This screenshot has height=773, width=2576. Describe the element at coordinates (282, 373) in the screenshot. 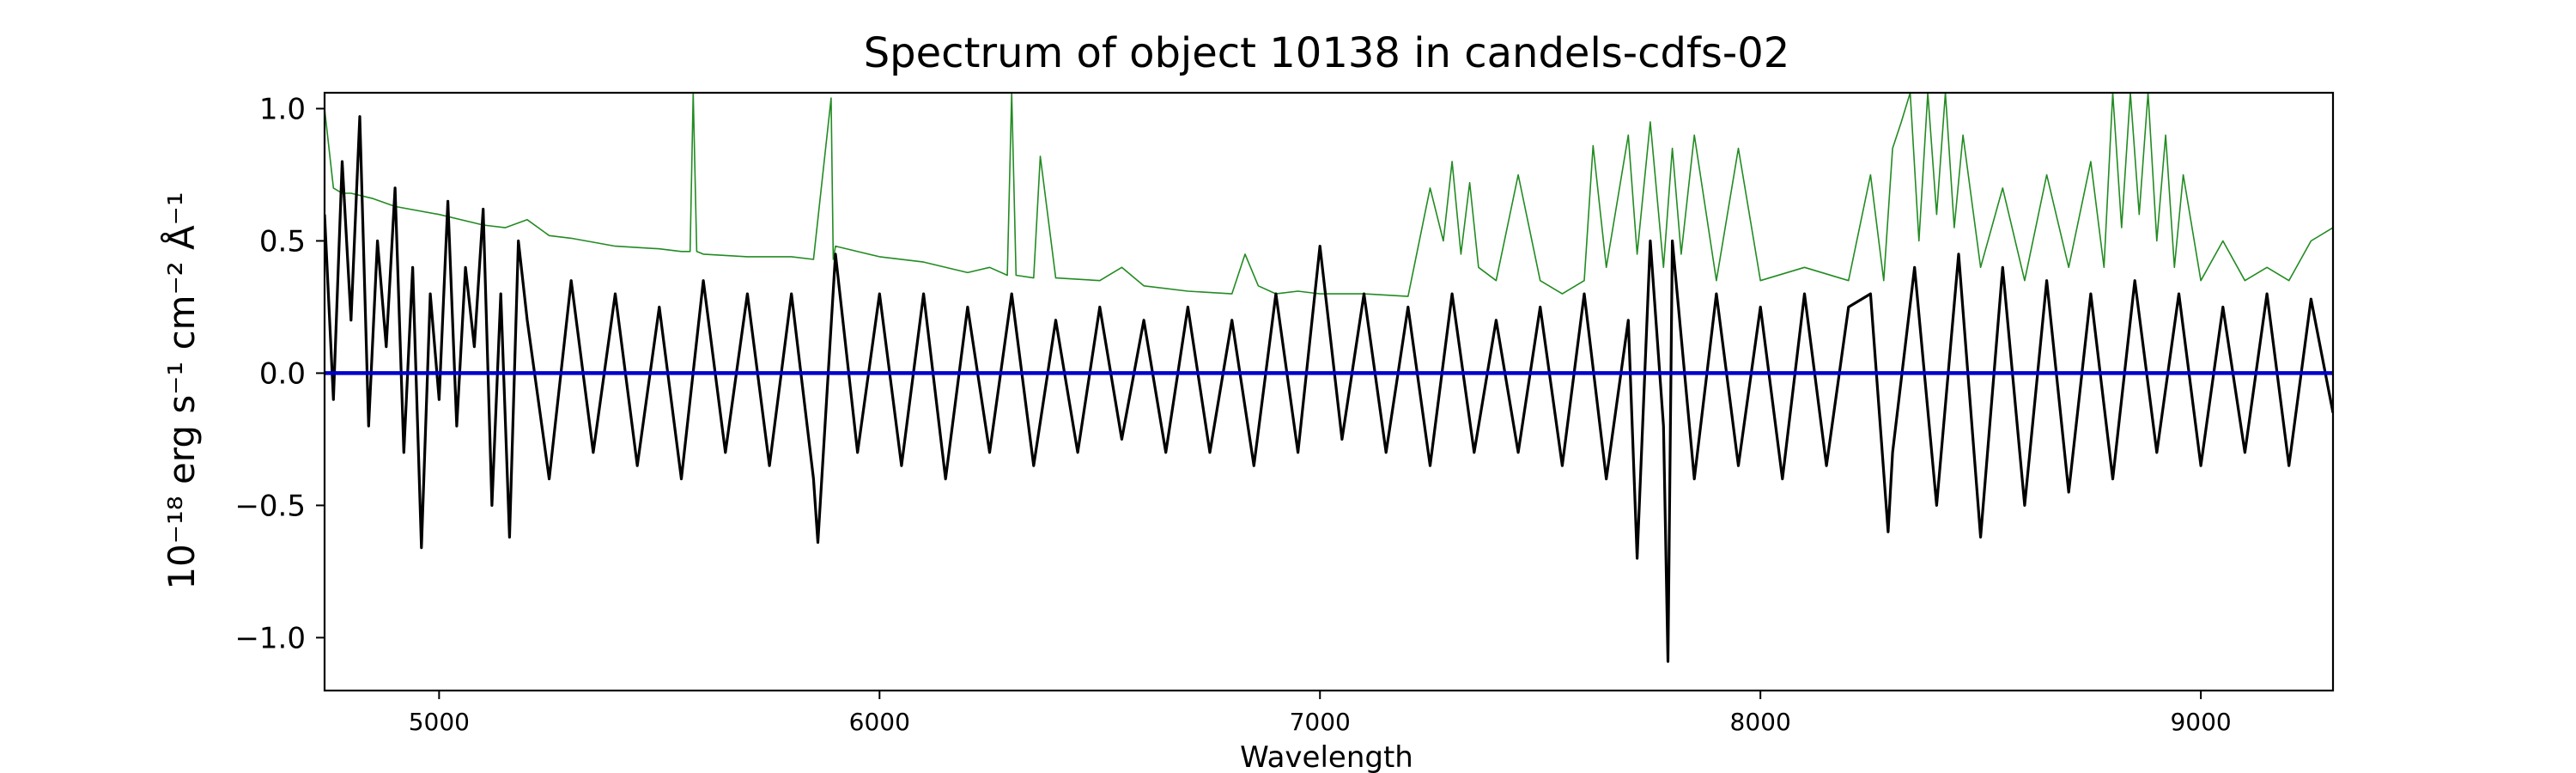

I see `y-tick-label: 0.0` at that location.